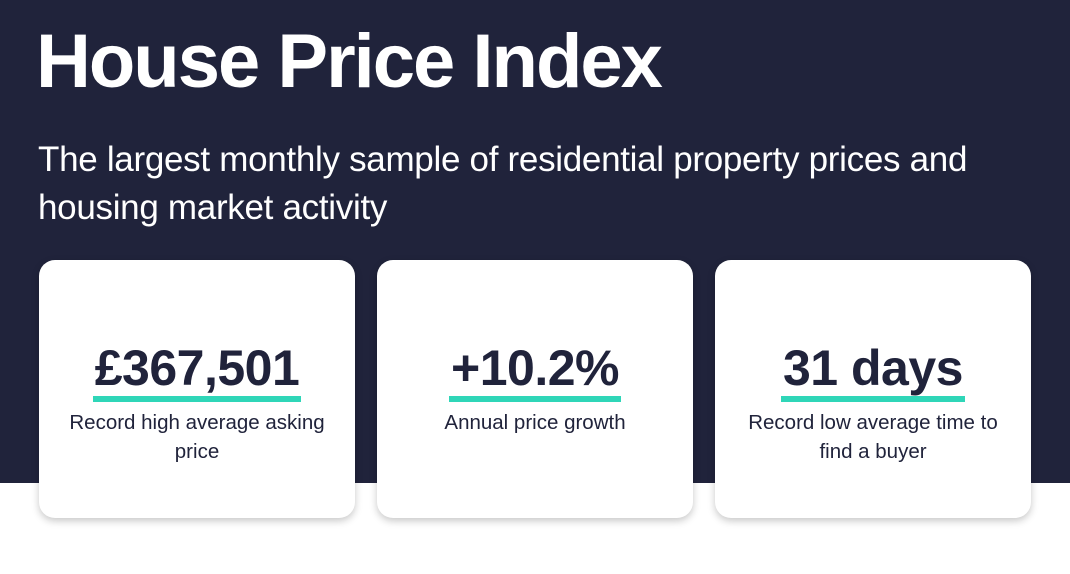 The image size is (1070, 574). I want to click on page-title: House Price Index, so click(349, 61).